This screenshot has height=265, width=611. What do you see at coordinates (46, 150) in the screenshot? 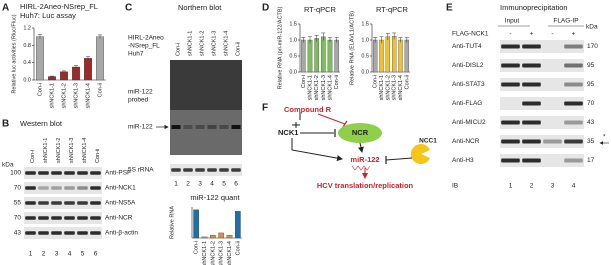
I see `lane-label: shNCK1-1` at bounding box center [46, 150].